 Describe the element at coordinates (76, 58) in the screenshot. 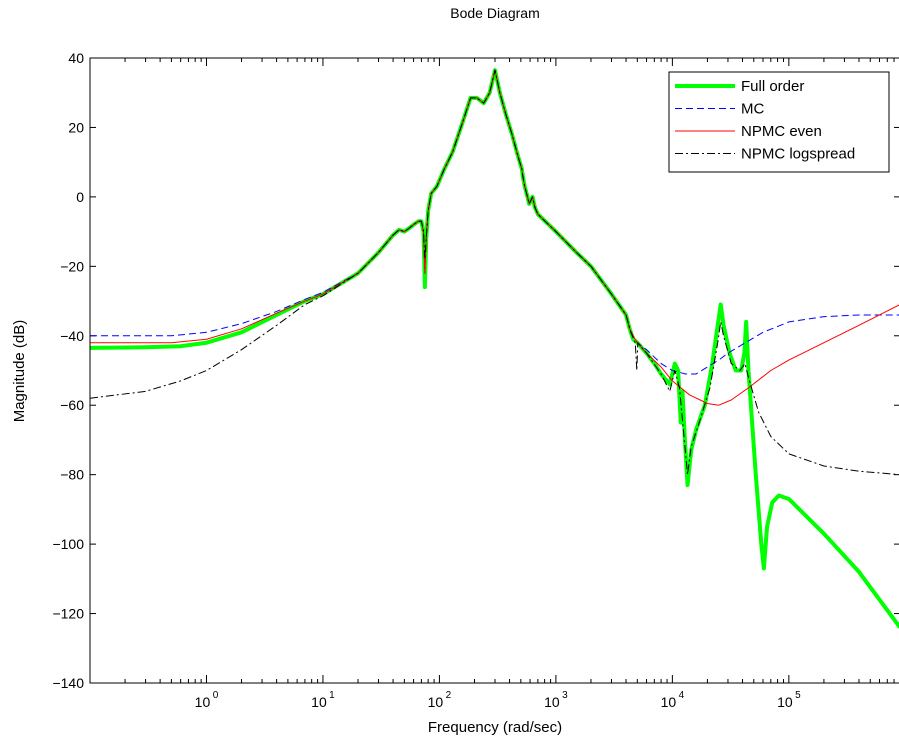

I see `y-tick-label: 40` at that location.